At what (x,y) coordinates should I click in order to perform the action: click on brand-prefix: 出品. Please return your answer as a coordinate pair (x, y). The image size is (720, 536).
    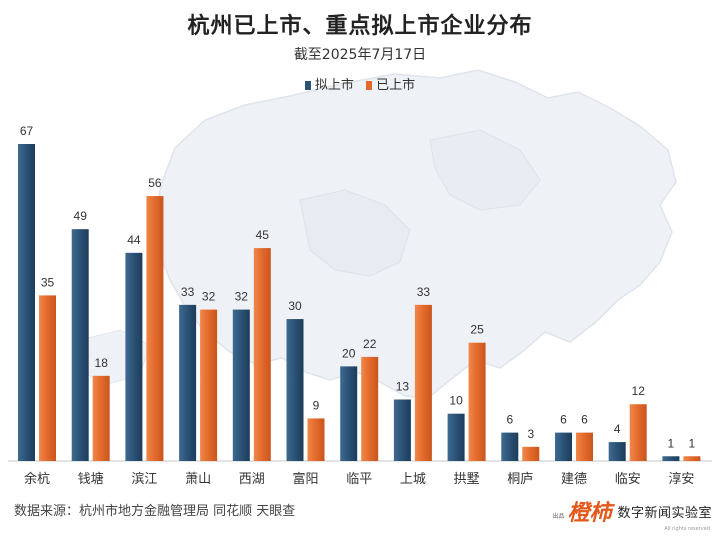
    Looking at the image, I should click on (558, 516).